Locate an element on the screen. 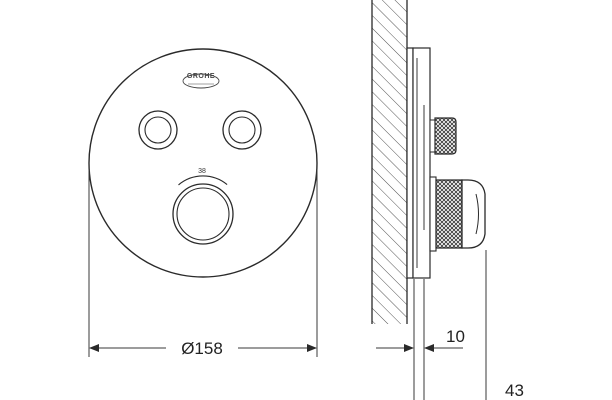 This screenshot has width=612, height=400. left-push-button is located at coordinates (158, 130).